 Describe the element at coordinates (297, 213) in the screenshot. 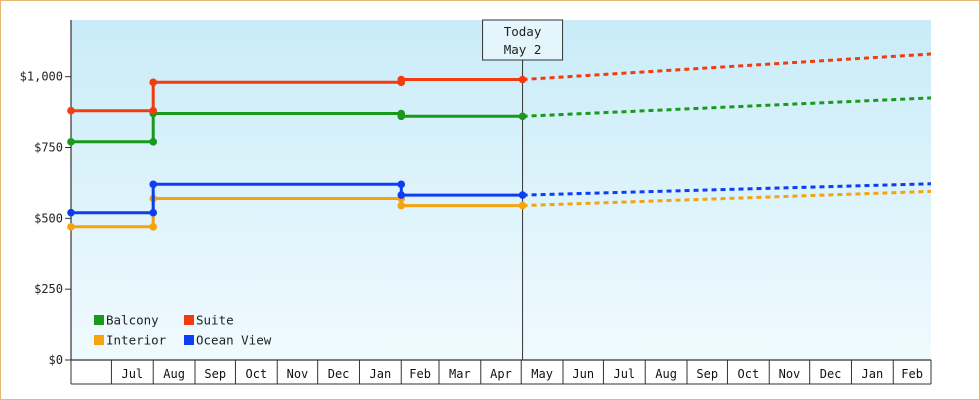

I see `series-line-interior` at that location.